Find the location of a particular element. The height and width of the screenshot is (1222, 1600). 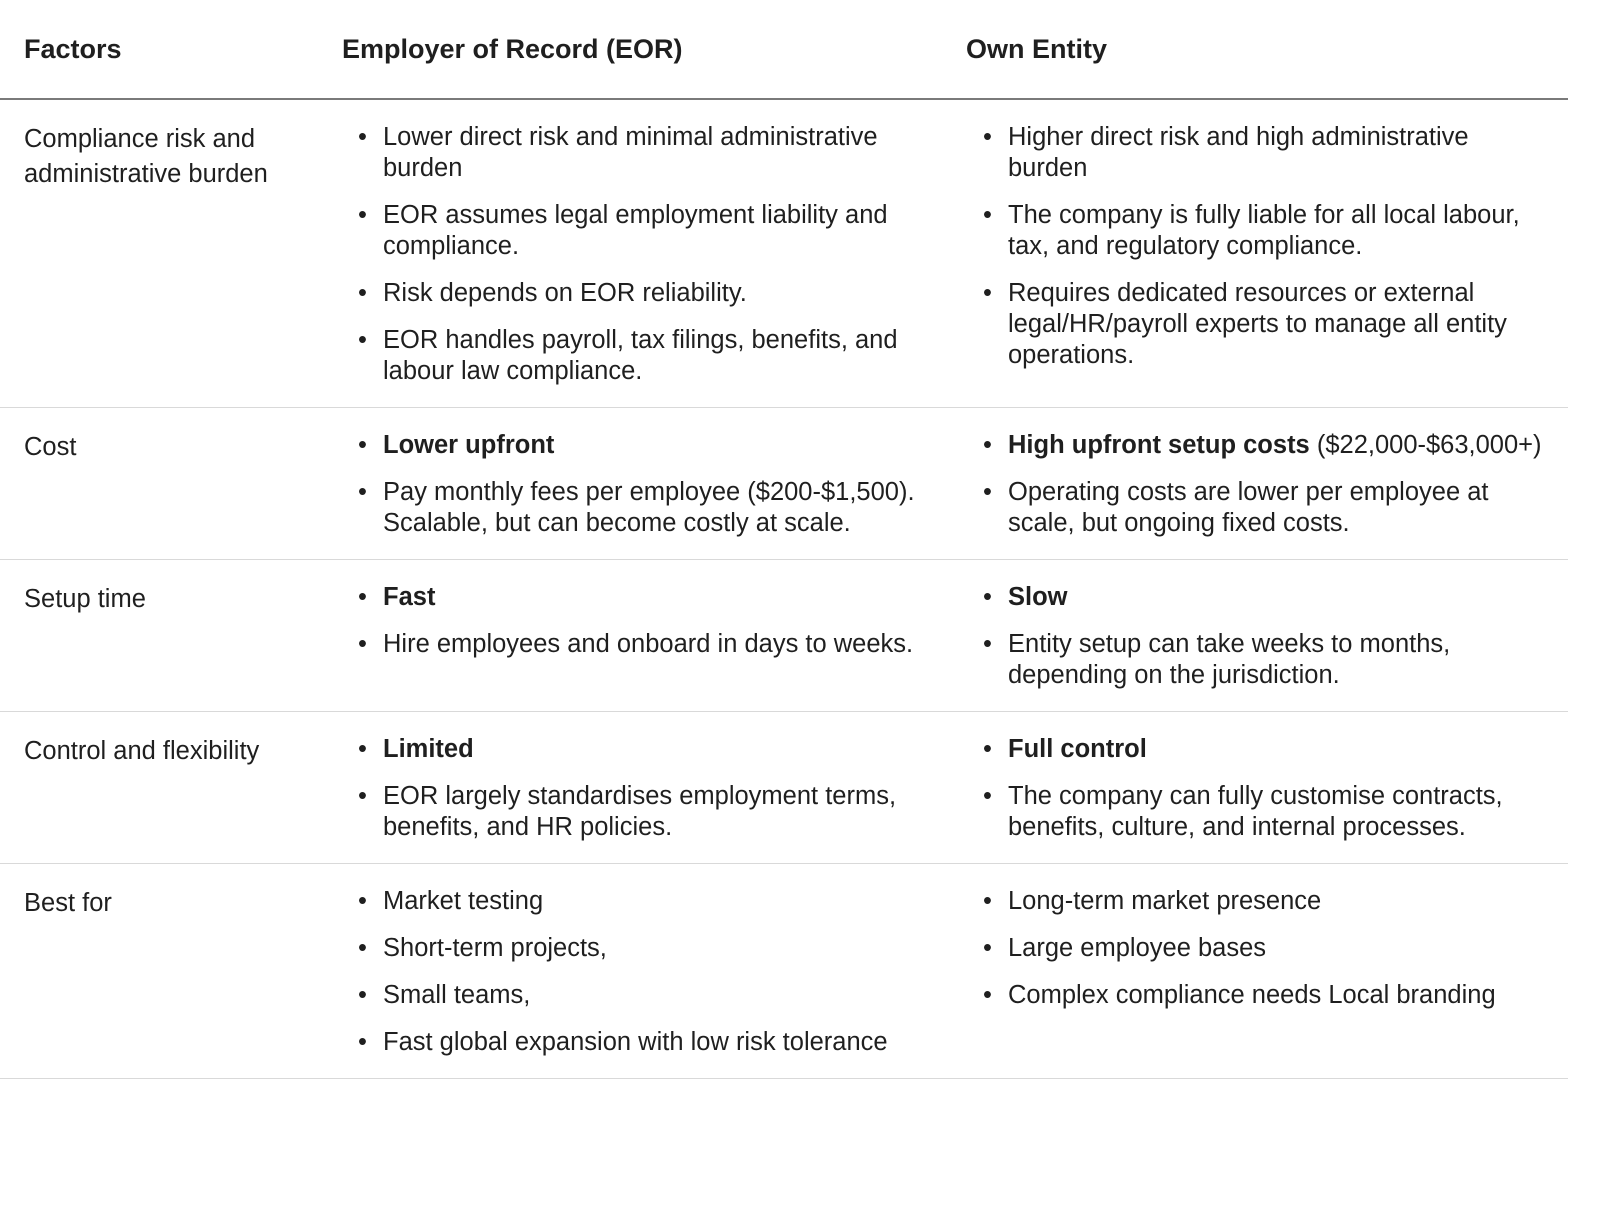

factor-cell: Cost is located at coordinates (171, 483).